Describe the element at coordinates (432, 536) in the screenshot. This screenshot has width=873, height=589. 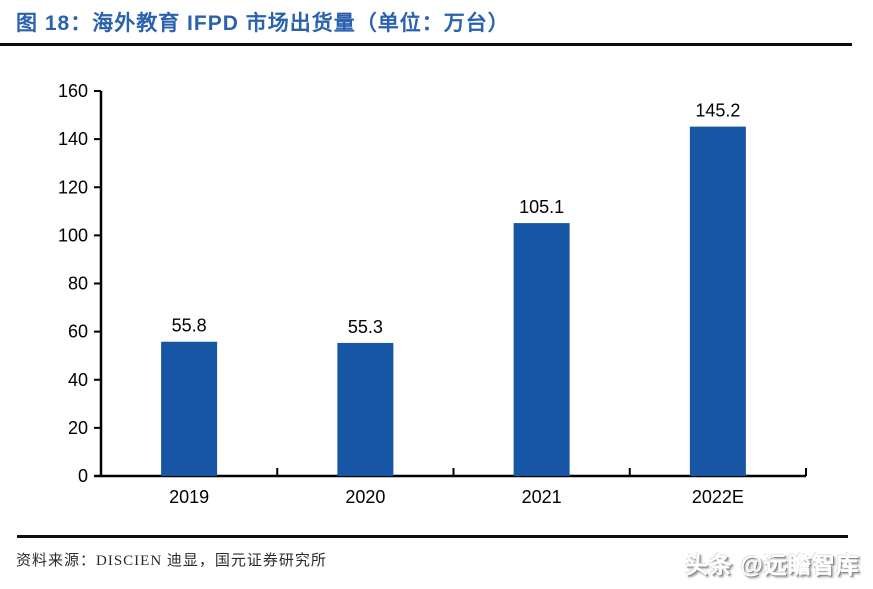
I see `footer-divider` at that location.